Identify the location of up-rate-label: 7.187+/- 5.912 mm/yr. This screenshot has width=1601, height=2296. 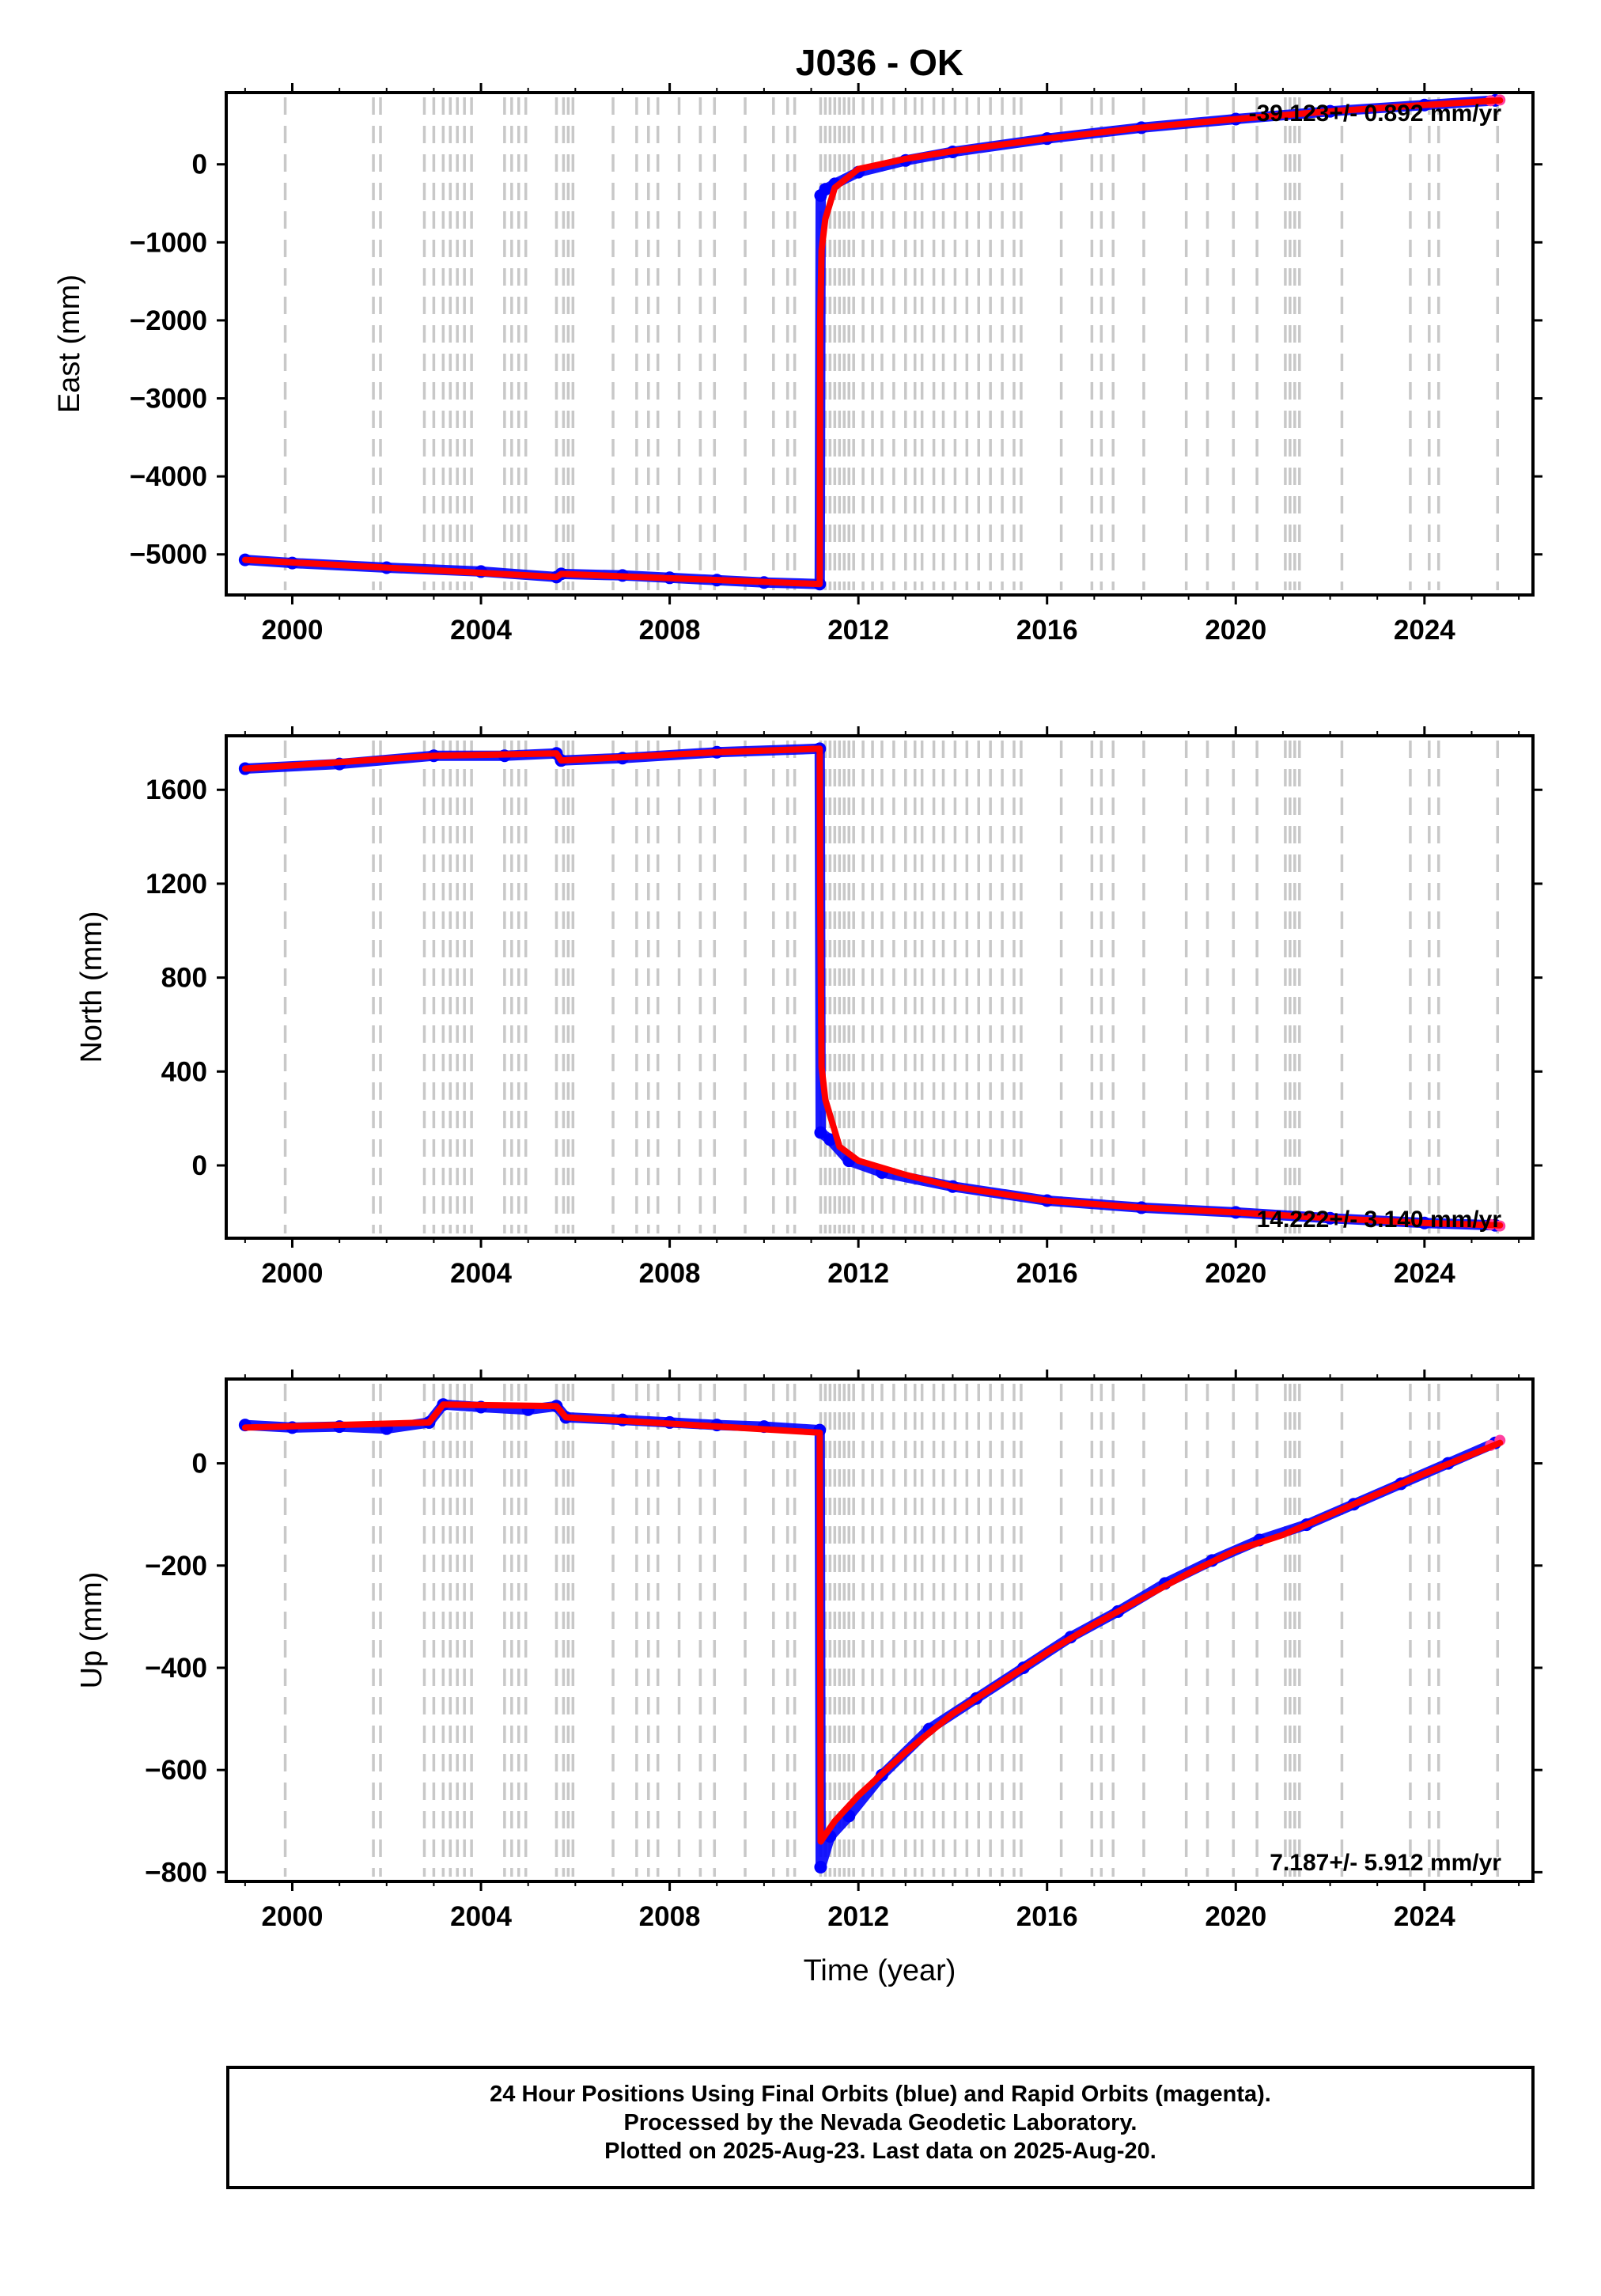
(1385, 1863).